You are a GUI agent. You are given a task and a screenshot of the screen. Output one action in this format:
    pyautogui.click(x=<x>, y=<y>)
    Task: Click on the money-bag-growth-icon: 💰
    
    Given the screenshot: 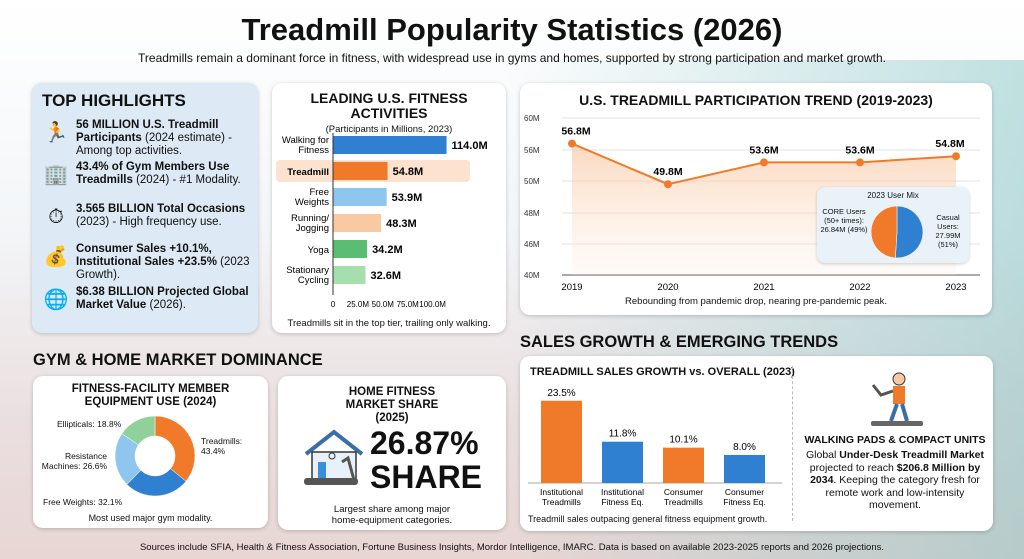 What is the action you would take?
    pyautogui.click(x=56, y=256)
    